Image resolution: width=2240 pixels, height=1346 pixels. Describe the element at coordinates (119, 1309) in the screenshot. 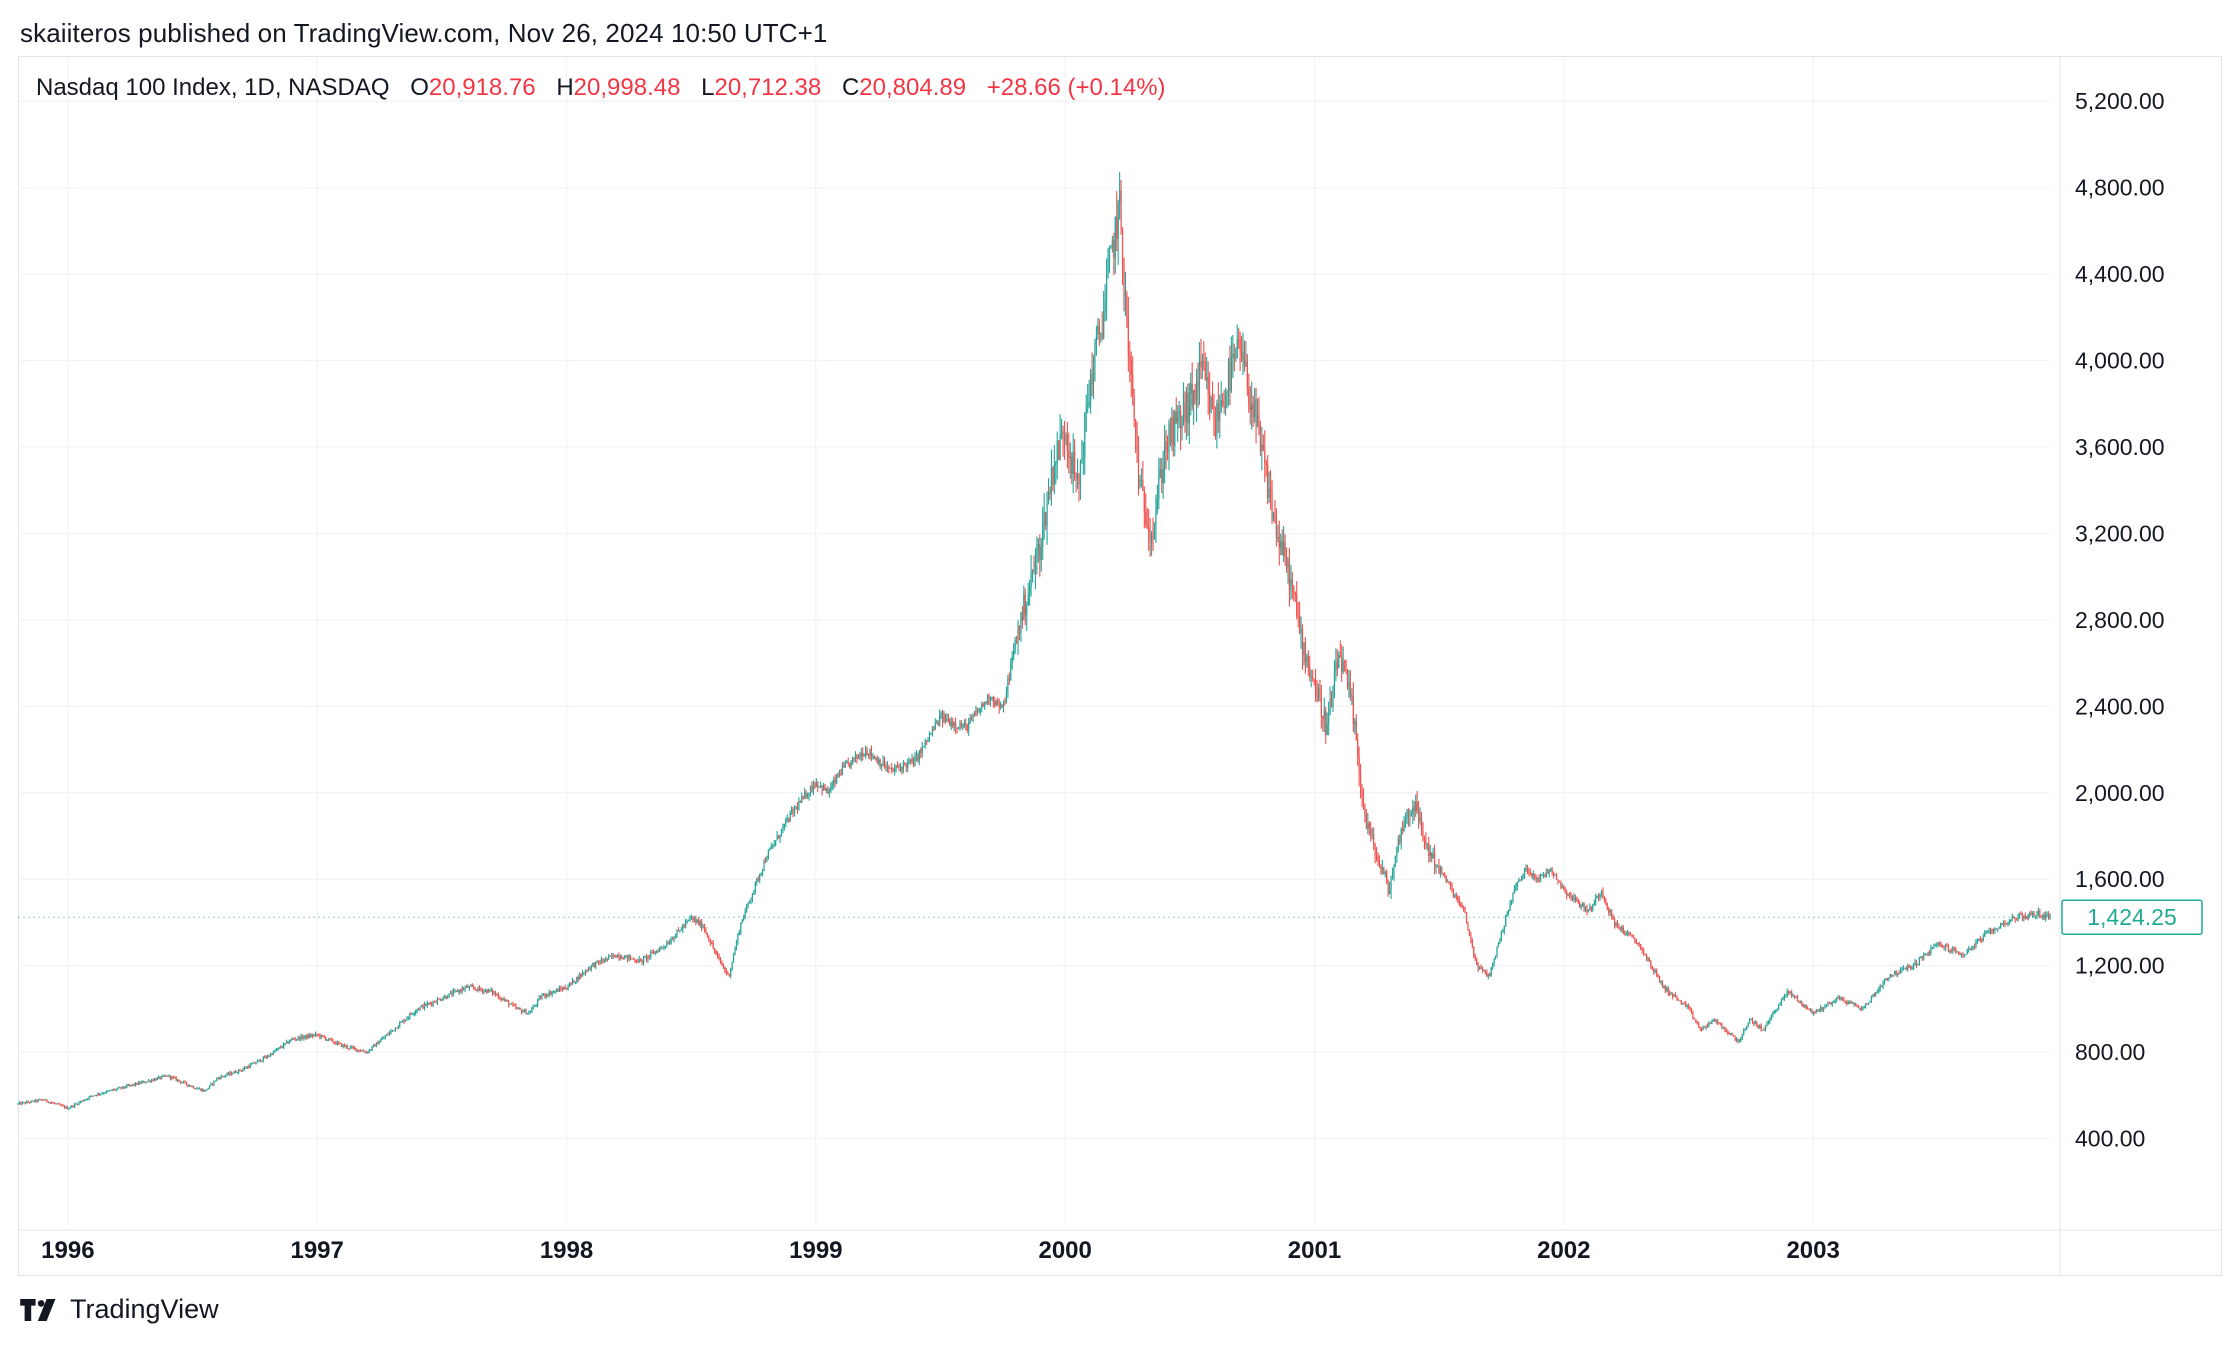

I see `tradingview-brand: TradingView` at that location.